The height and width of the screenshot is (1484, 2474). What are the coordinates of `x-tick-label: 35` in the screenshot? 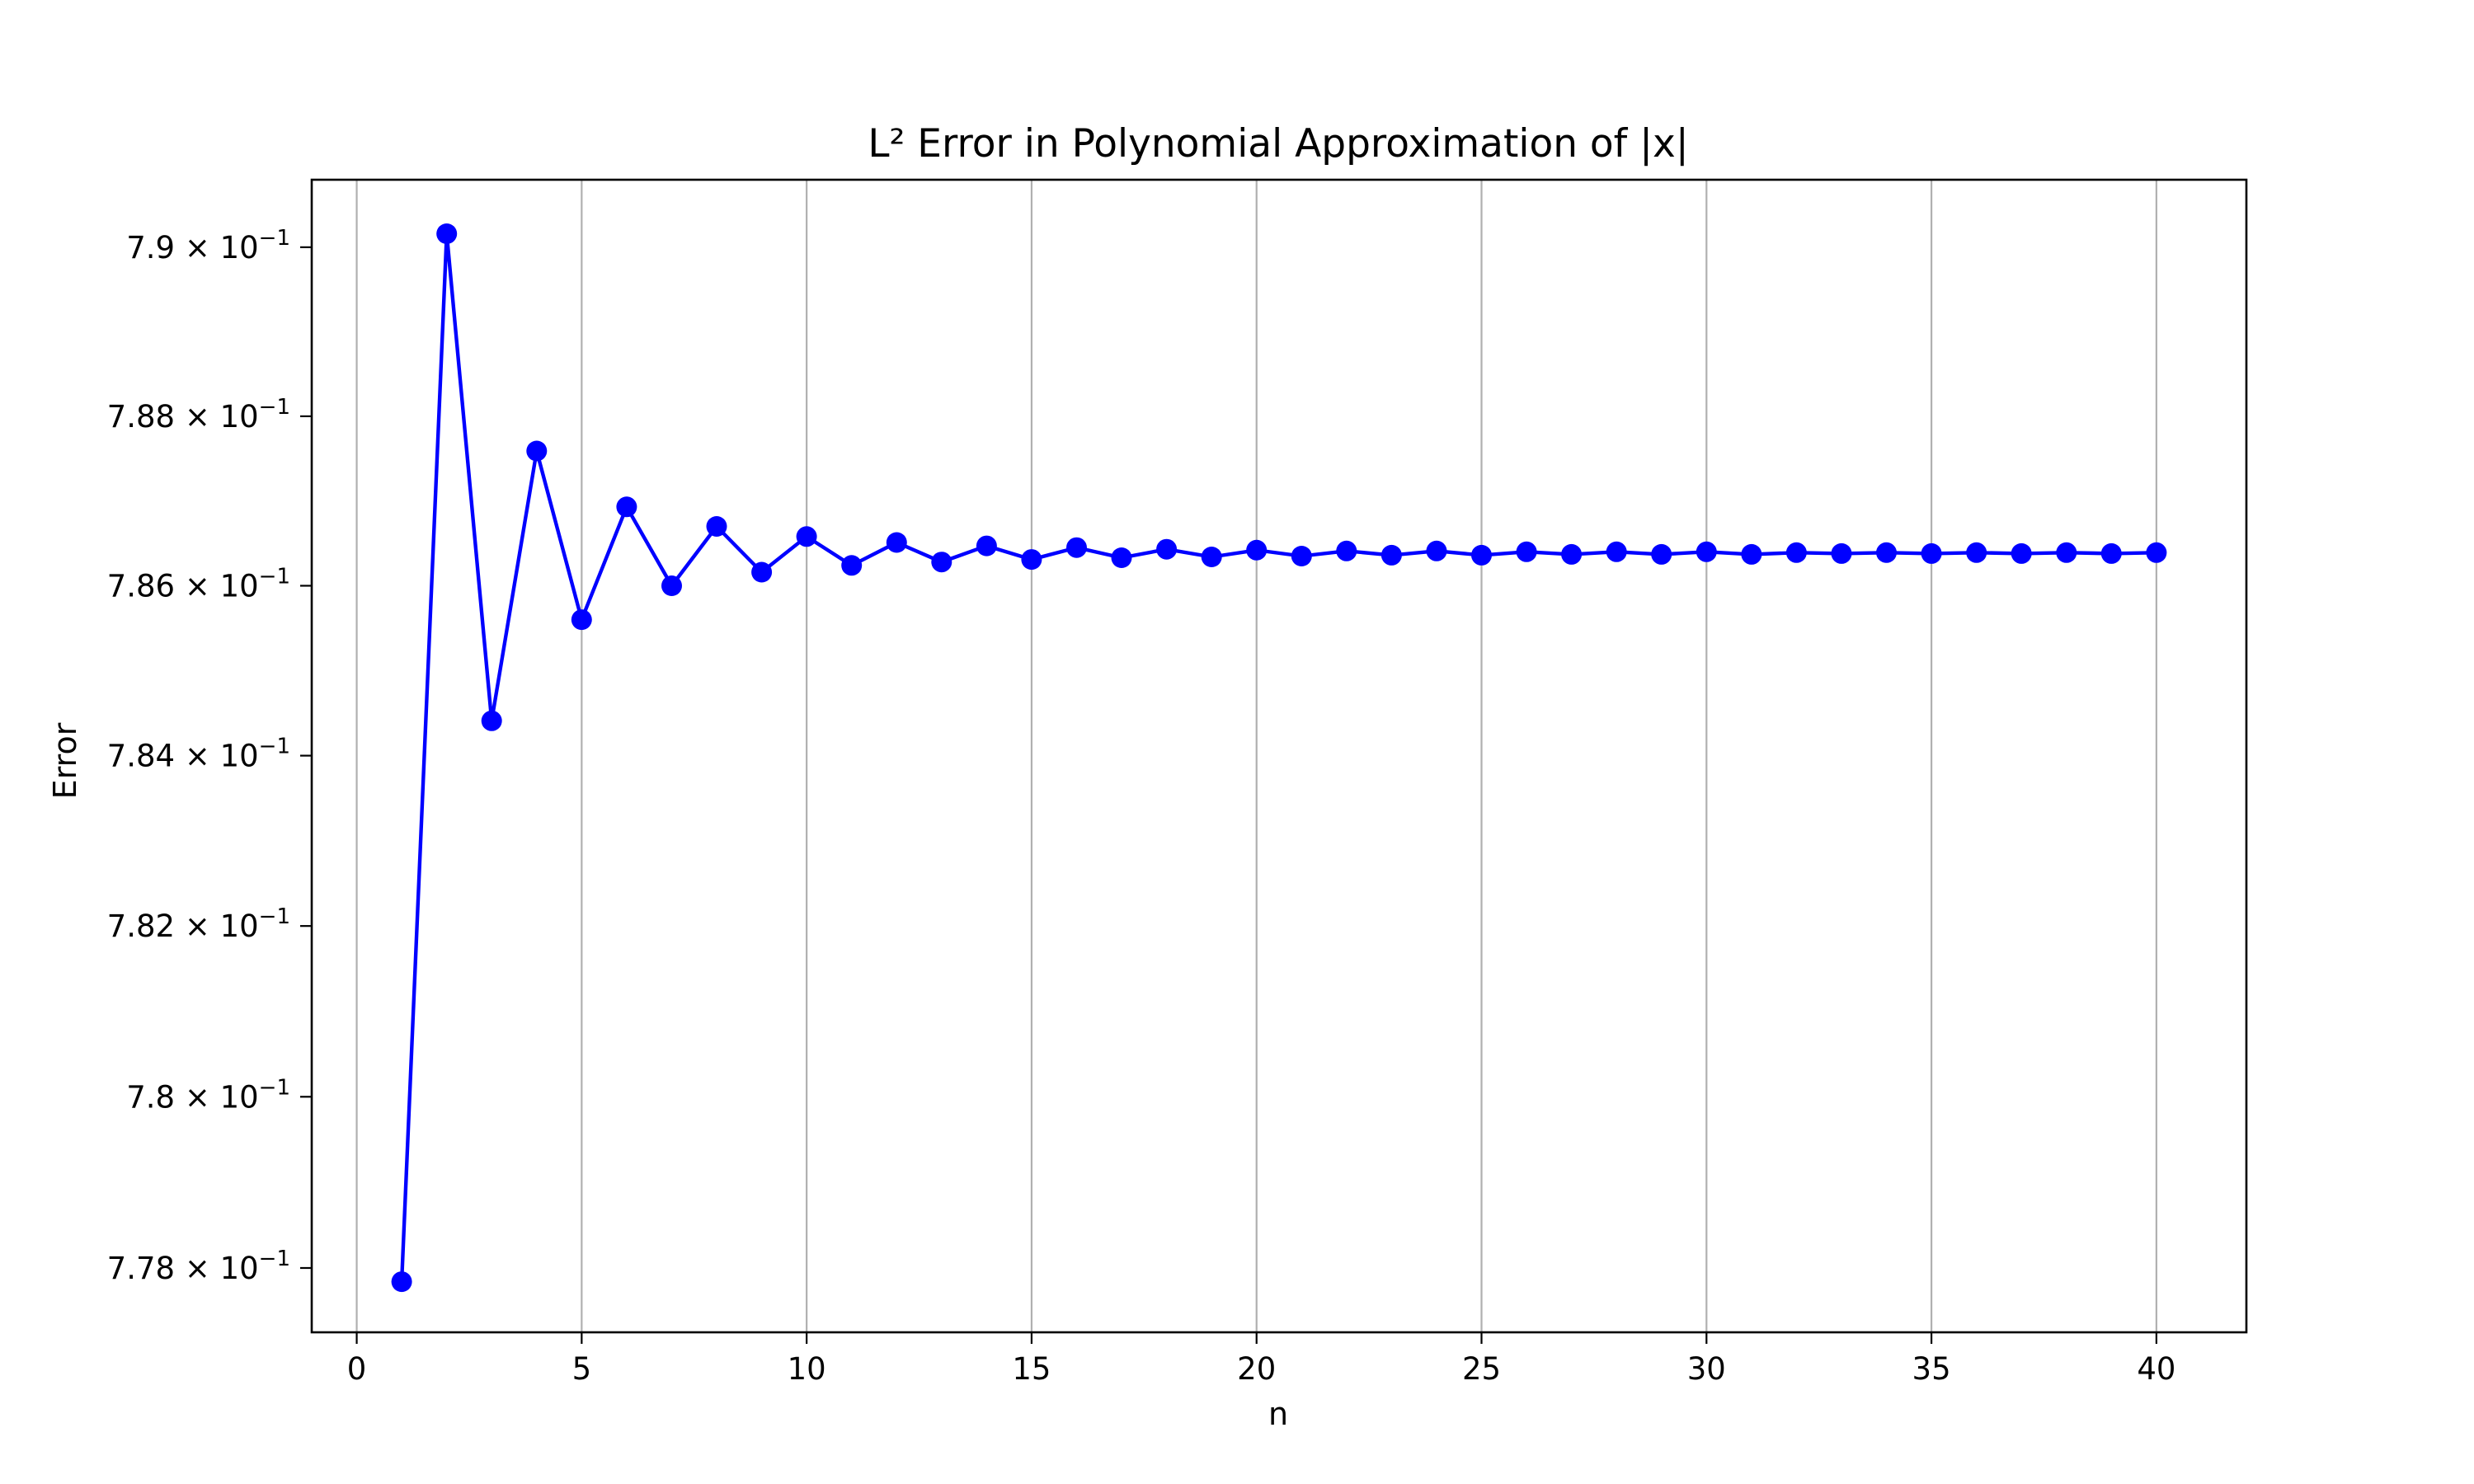 It's located at (1931, 1369).